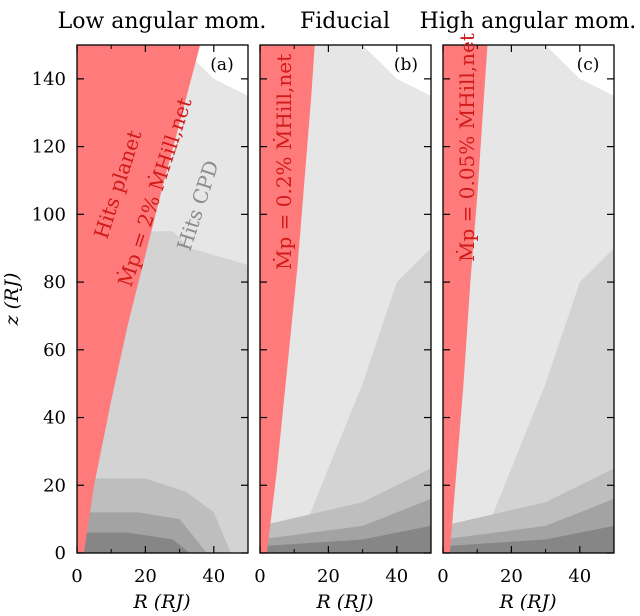 The height and width of the screenshot is (616, 640). Describe the element at coordinates (54, 282) in the screenshot. I see `y-tick-label: 80` at that location.